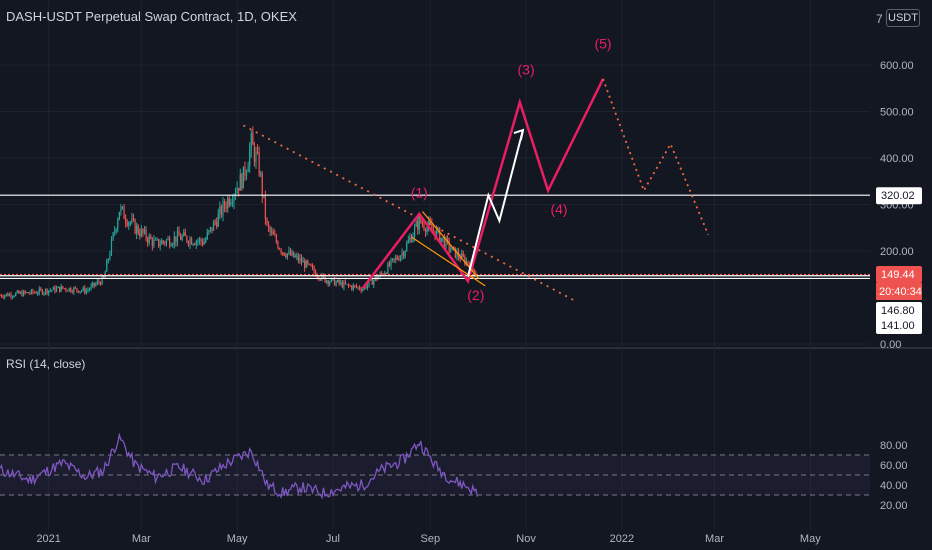 Image resolution: width=932 pixels, height=550 pixels. What do you see at coordinates (894, 466) in the screenshot?
I see `rsi-tick-label: 60.00` at bounding box center [894, 466].